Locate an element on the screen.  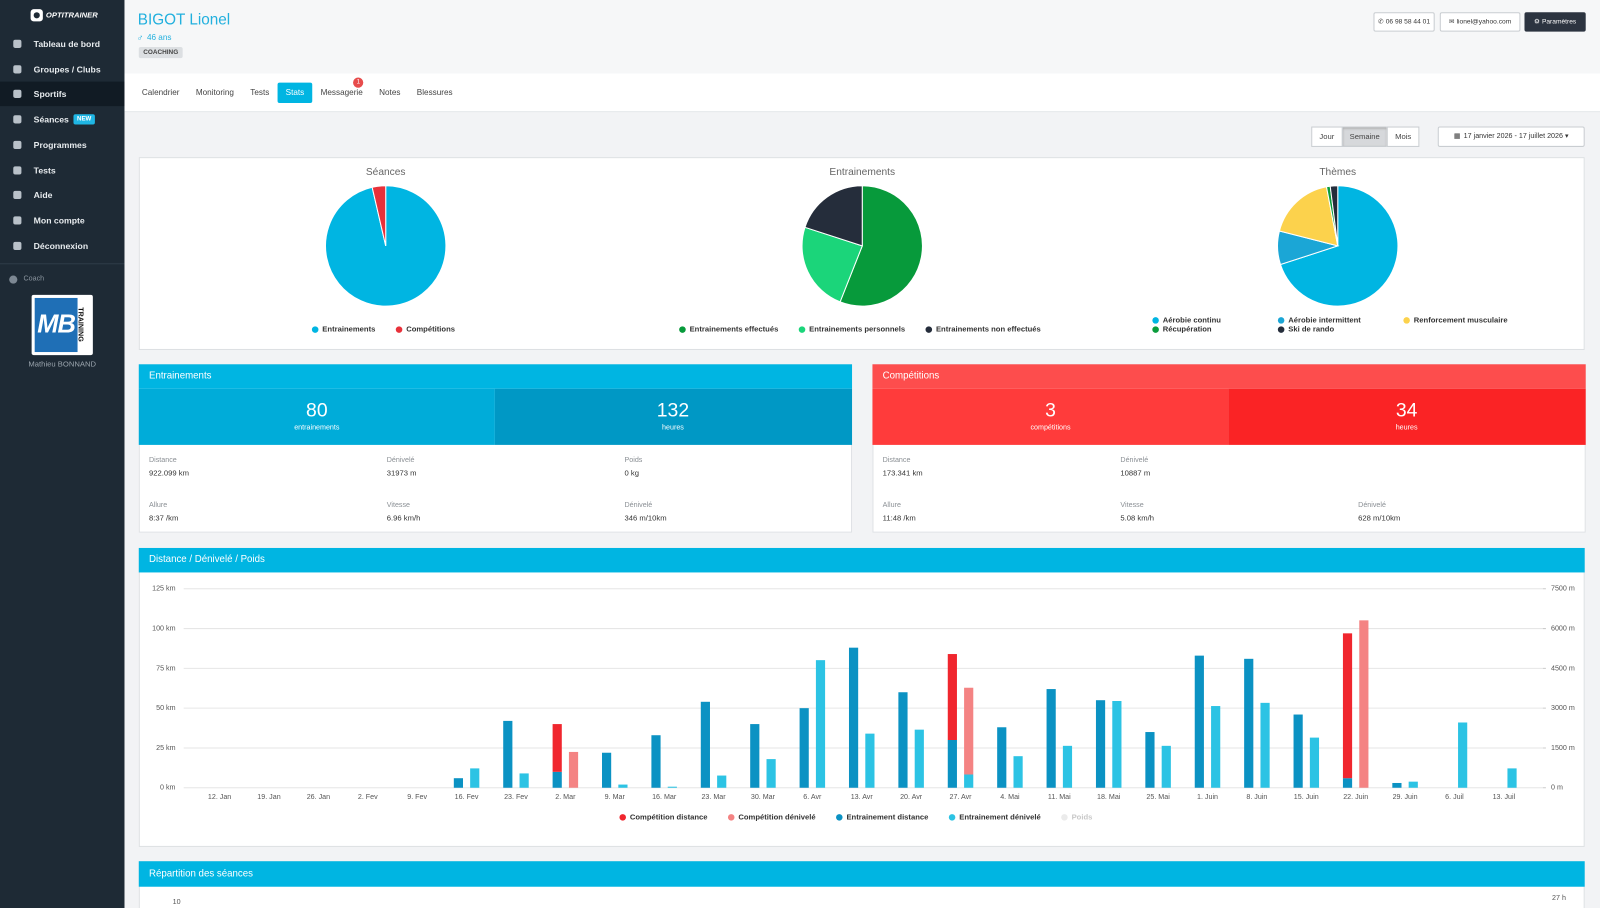
detail-label: Vitesse is located at coordinates (398, 506).